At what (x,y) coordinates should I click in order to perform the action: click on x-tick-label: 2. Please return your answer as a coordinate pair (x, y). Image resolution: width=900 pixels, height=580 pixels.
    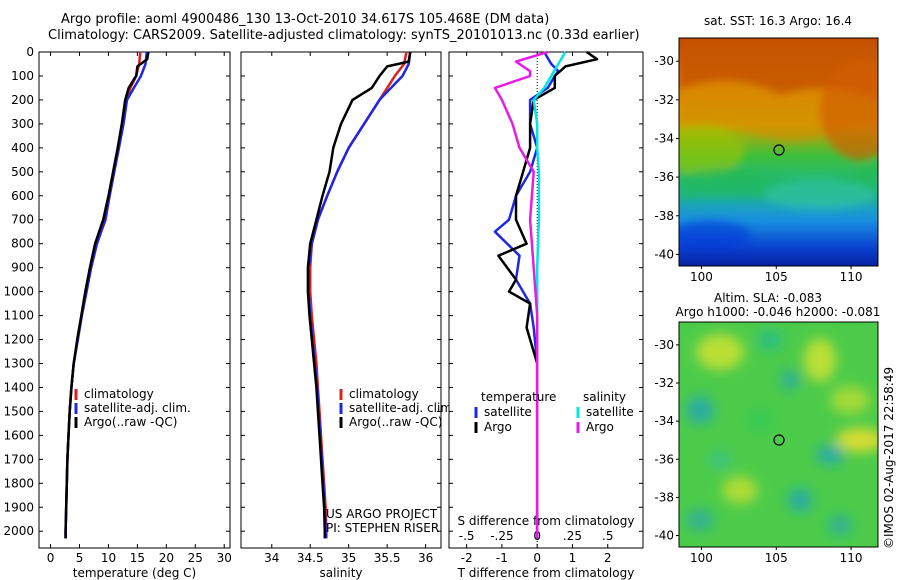
    Looking at the image, I should click on (608, 558).